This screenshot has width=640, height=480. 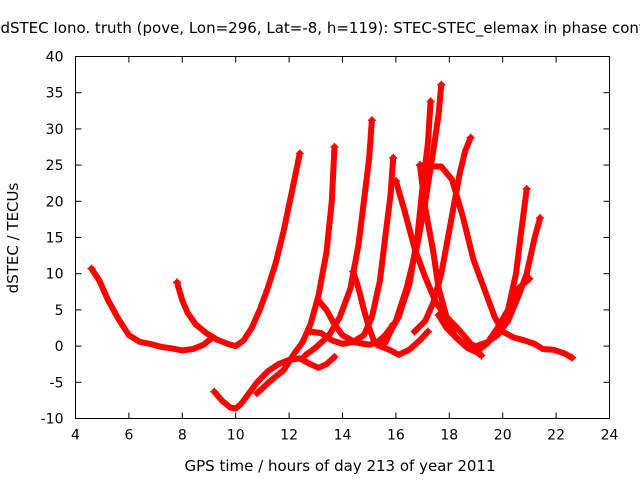 What do you see at coordinates (340, 466) in the screenshot?
I see `x-axis-label: GPS time / hours of day 213 of year 2011` at bounding box center [340, 466].